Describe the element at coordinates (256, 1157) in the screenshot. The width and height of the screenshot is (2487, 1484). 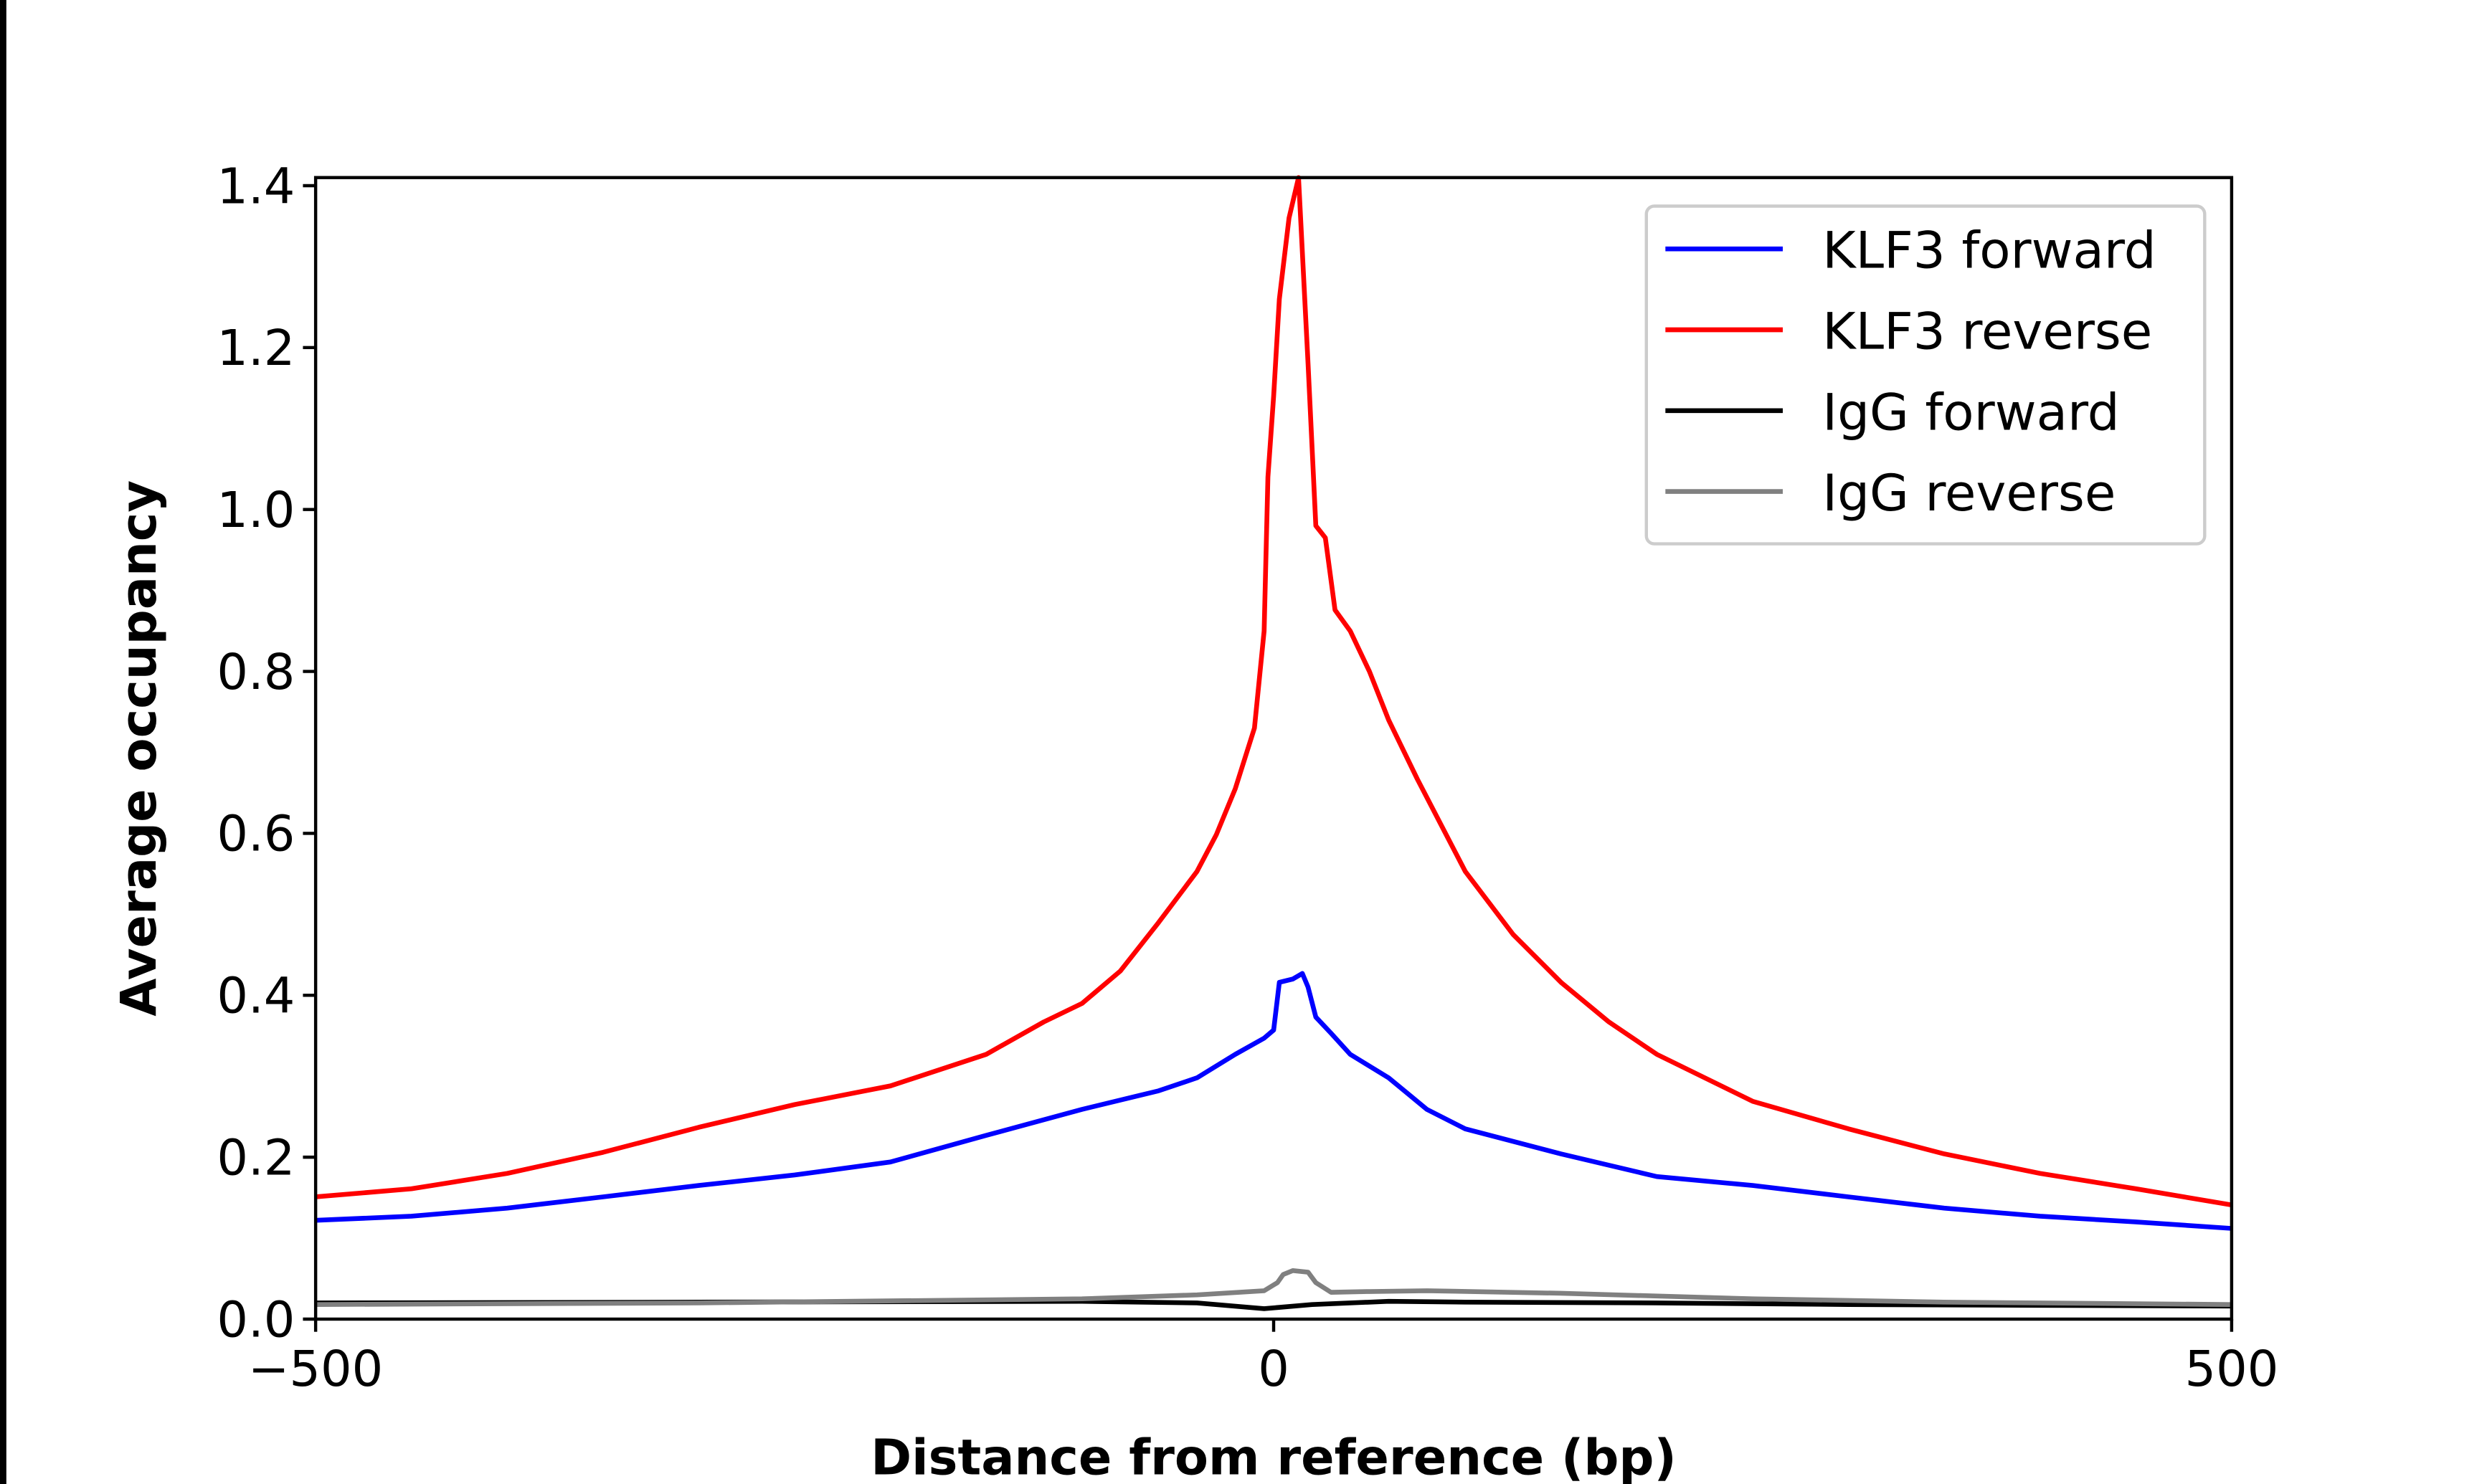
I see `y-tick-label: 0.2` at that location.